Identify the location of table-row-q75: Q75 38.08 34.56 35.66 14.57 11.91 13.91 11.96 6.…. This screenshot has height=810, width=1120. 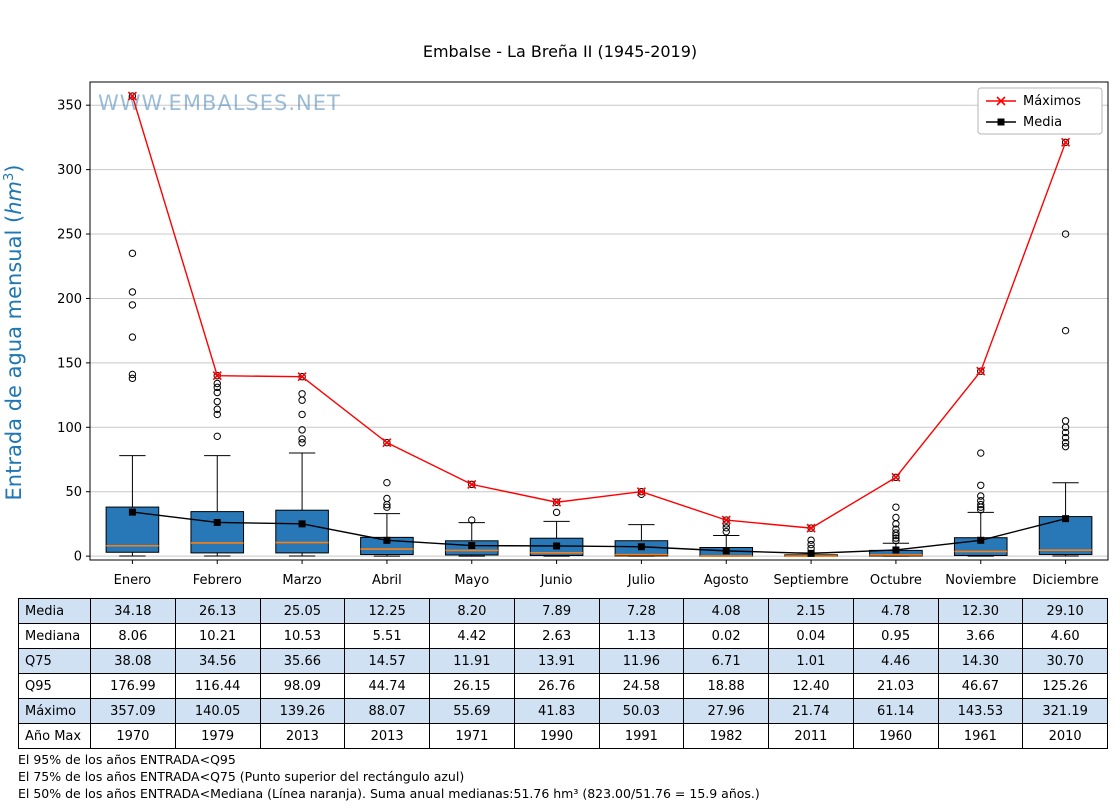
(563, 661).